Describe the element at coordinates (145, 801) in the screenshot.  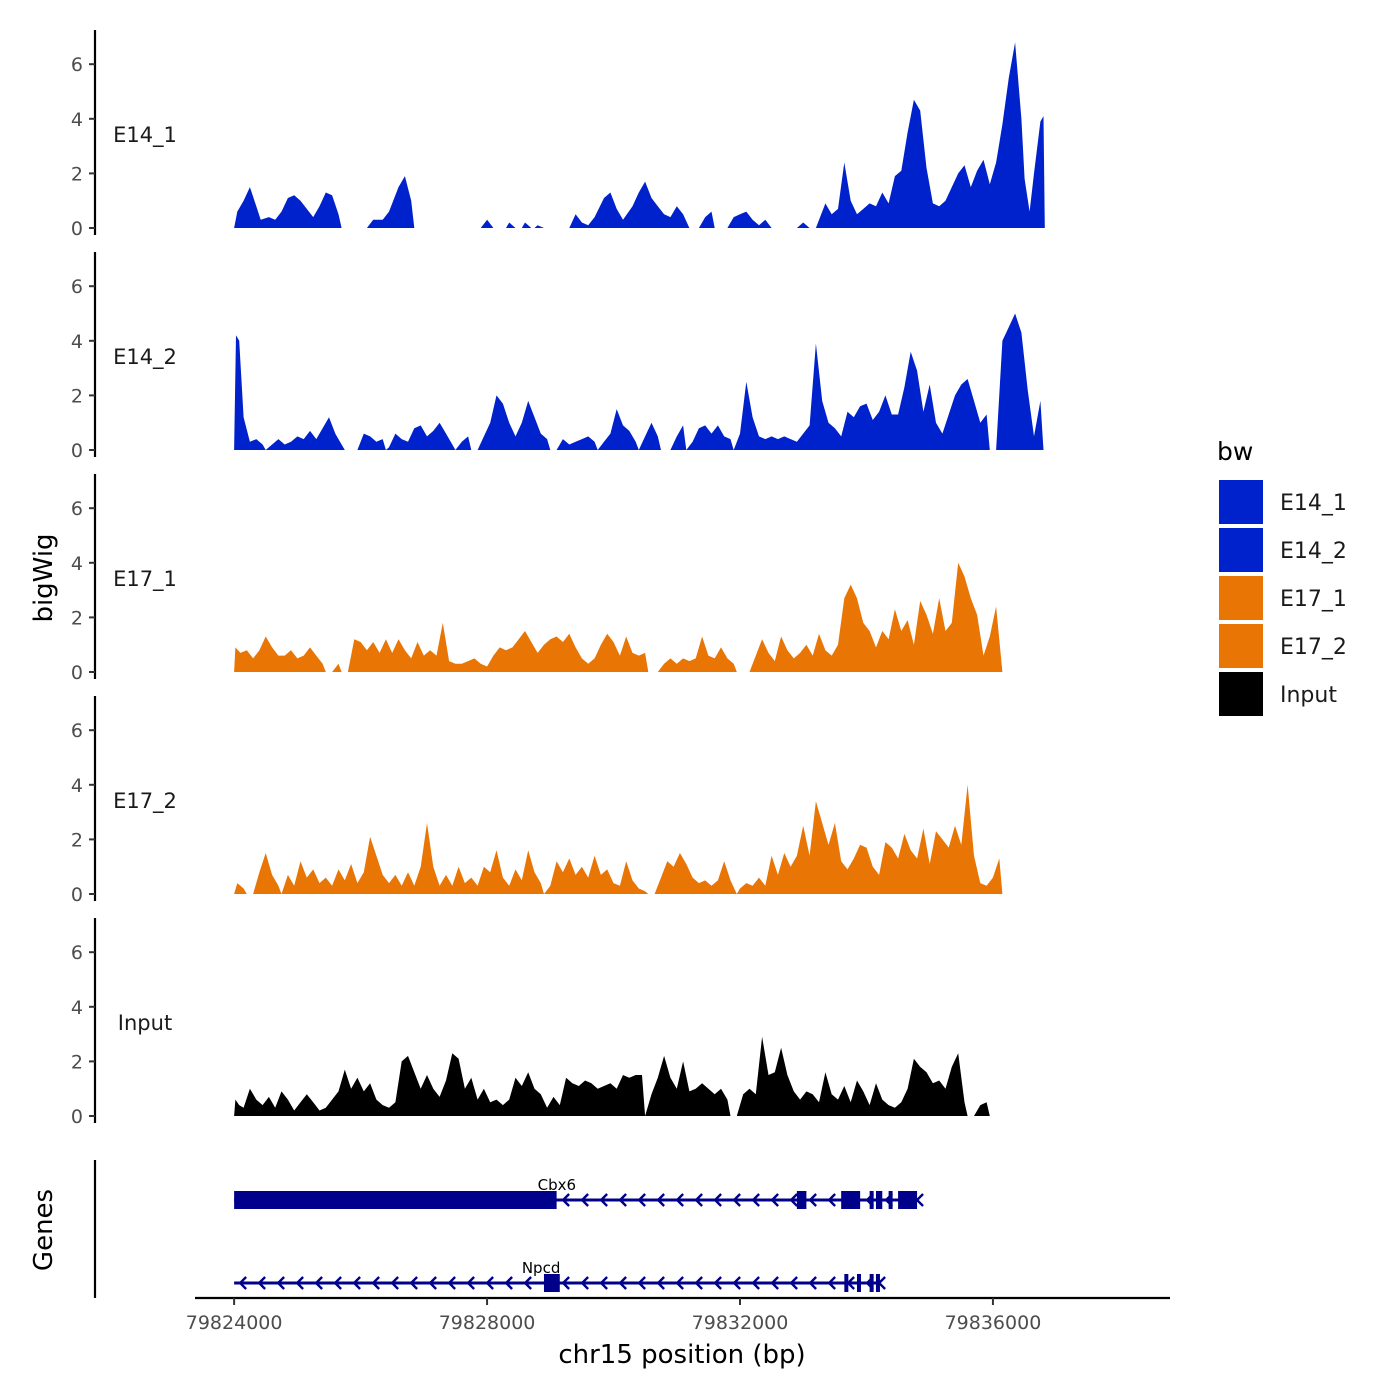
I see `track-label: E17_2` at that location.